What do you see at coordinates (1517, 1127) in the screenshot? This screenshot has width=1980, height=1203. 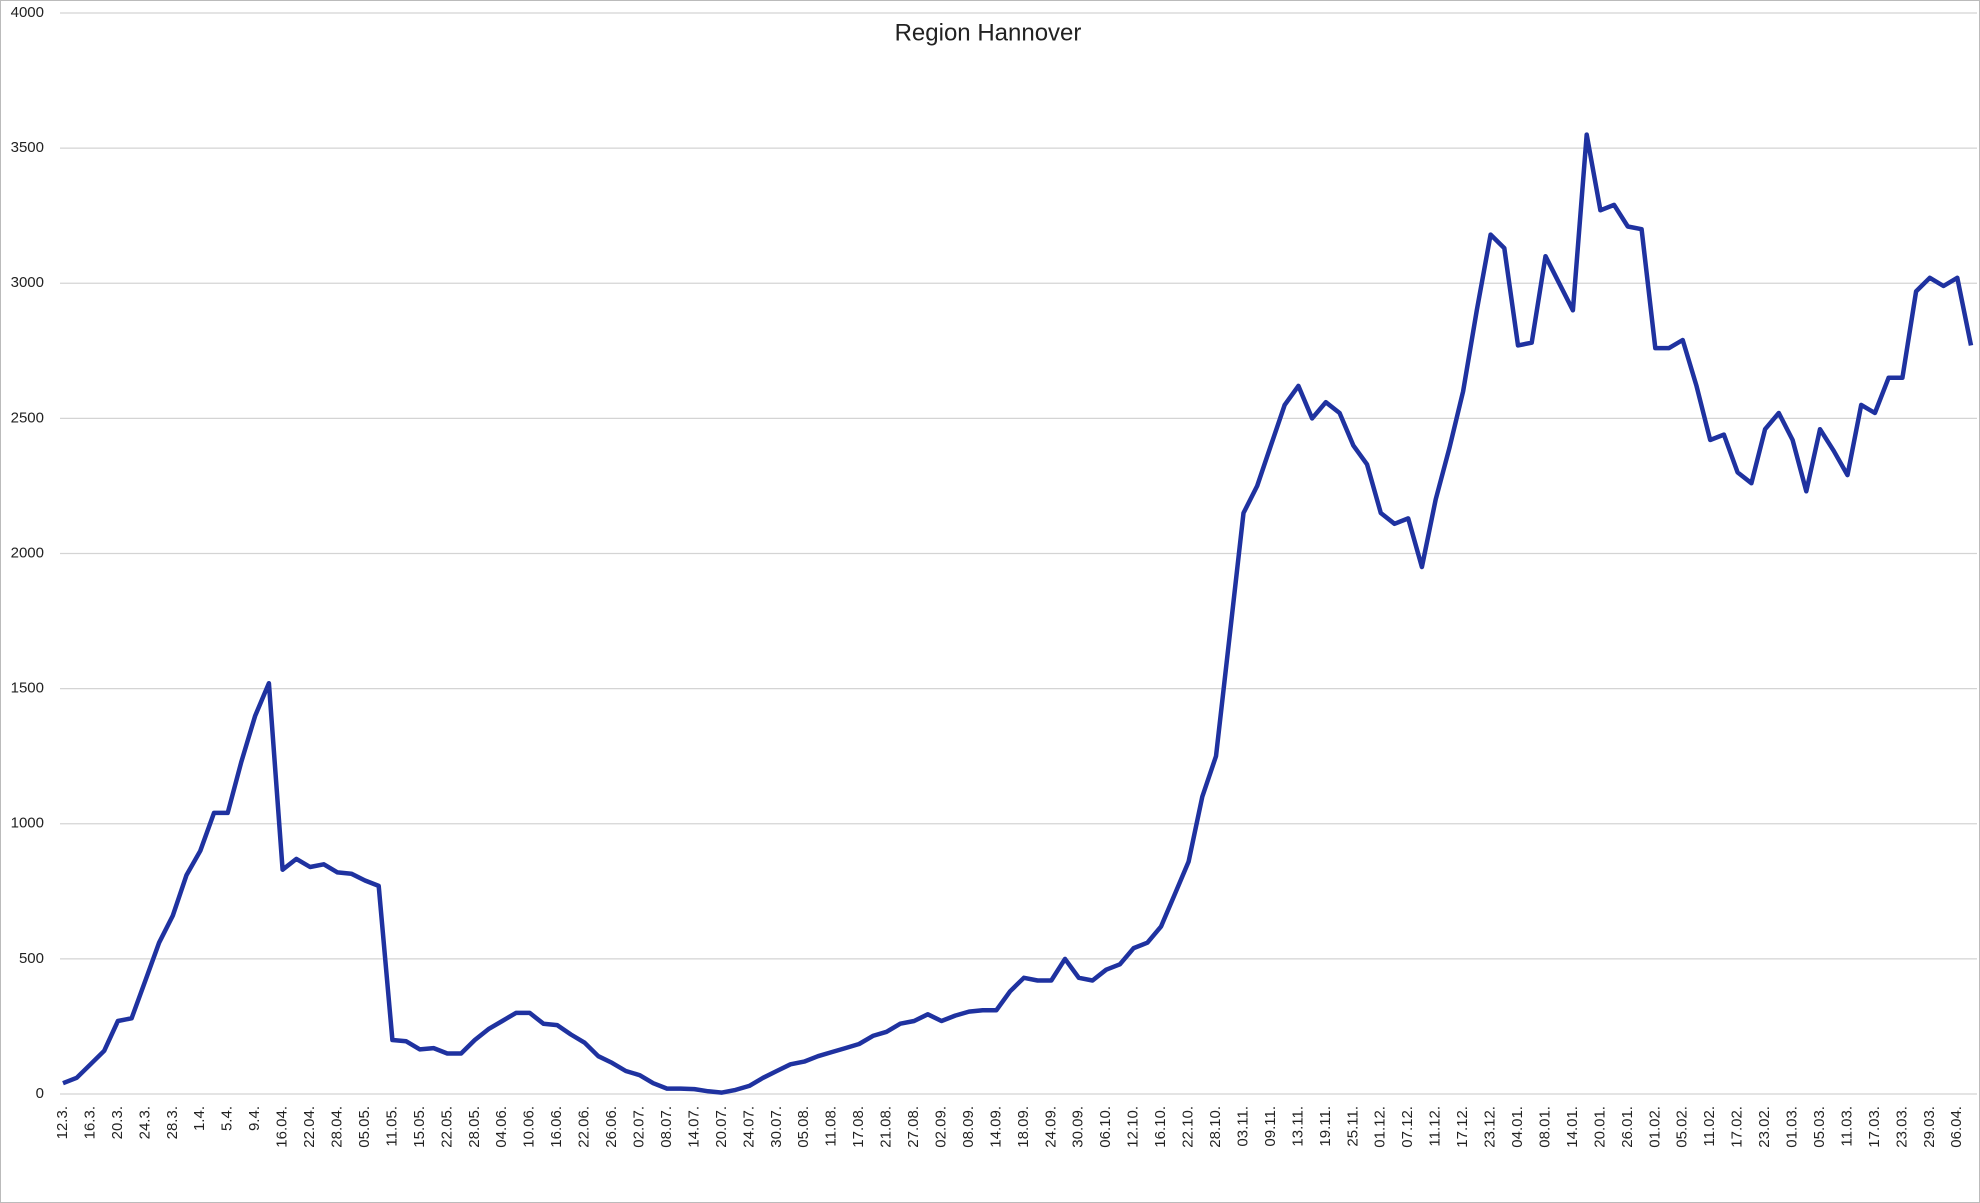 I see `x-tick-label: 04.01.` at bounding box center [1517, 1127].